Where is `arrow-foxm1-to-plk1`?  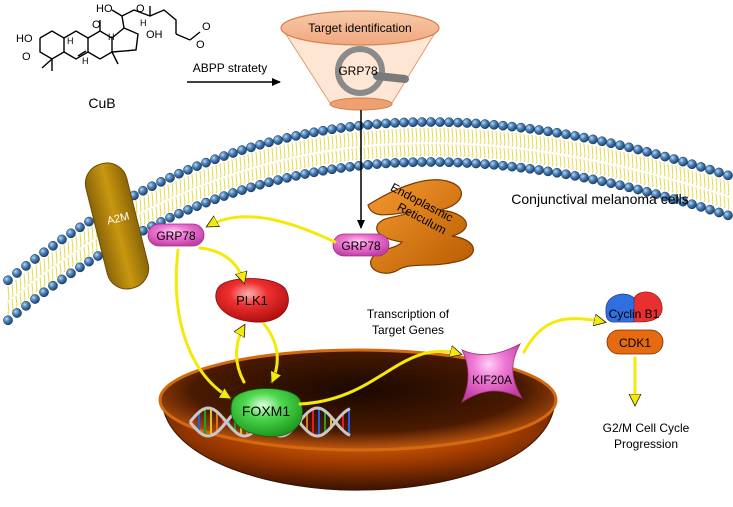 arrow-foxm1-to-plk1 is located at coordinates (241, 355).